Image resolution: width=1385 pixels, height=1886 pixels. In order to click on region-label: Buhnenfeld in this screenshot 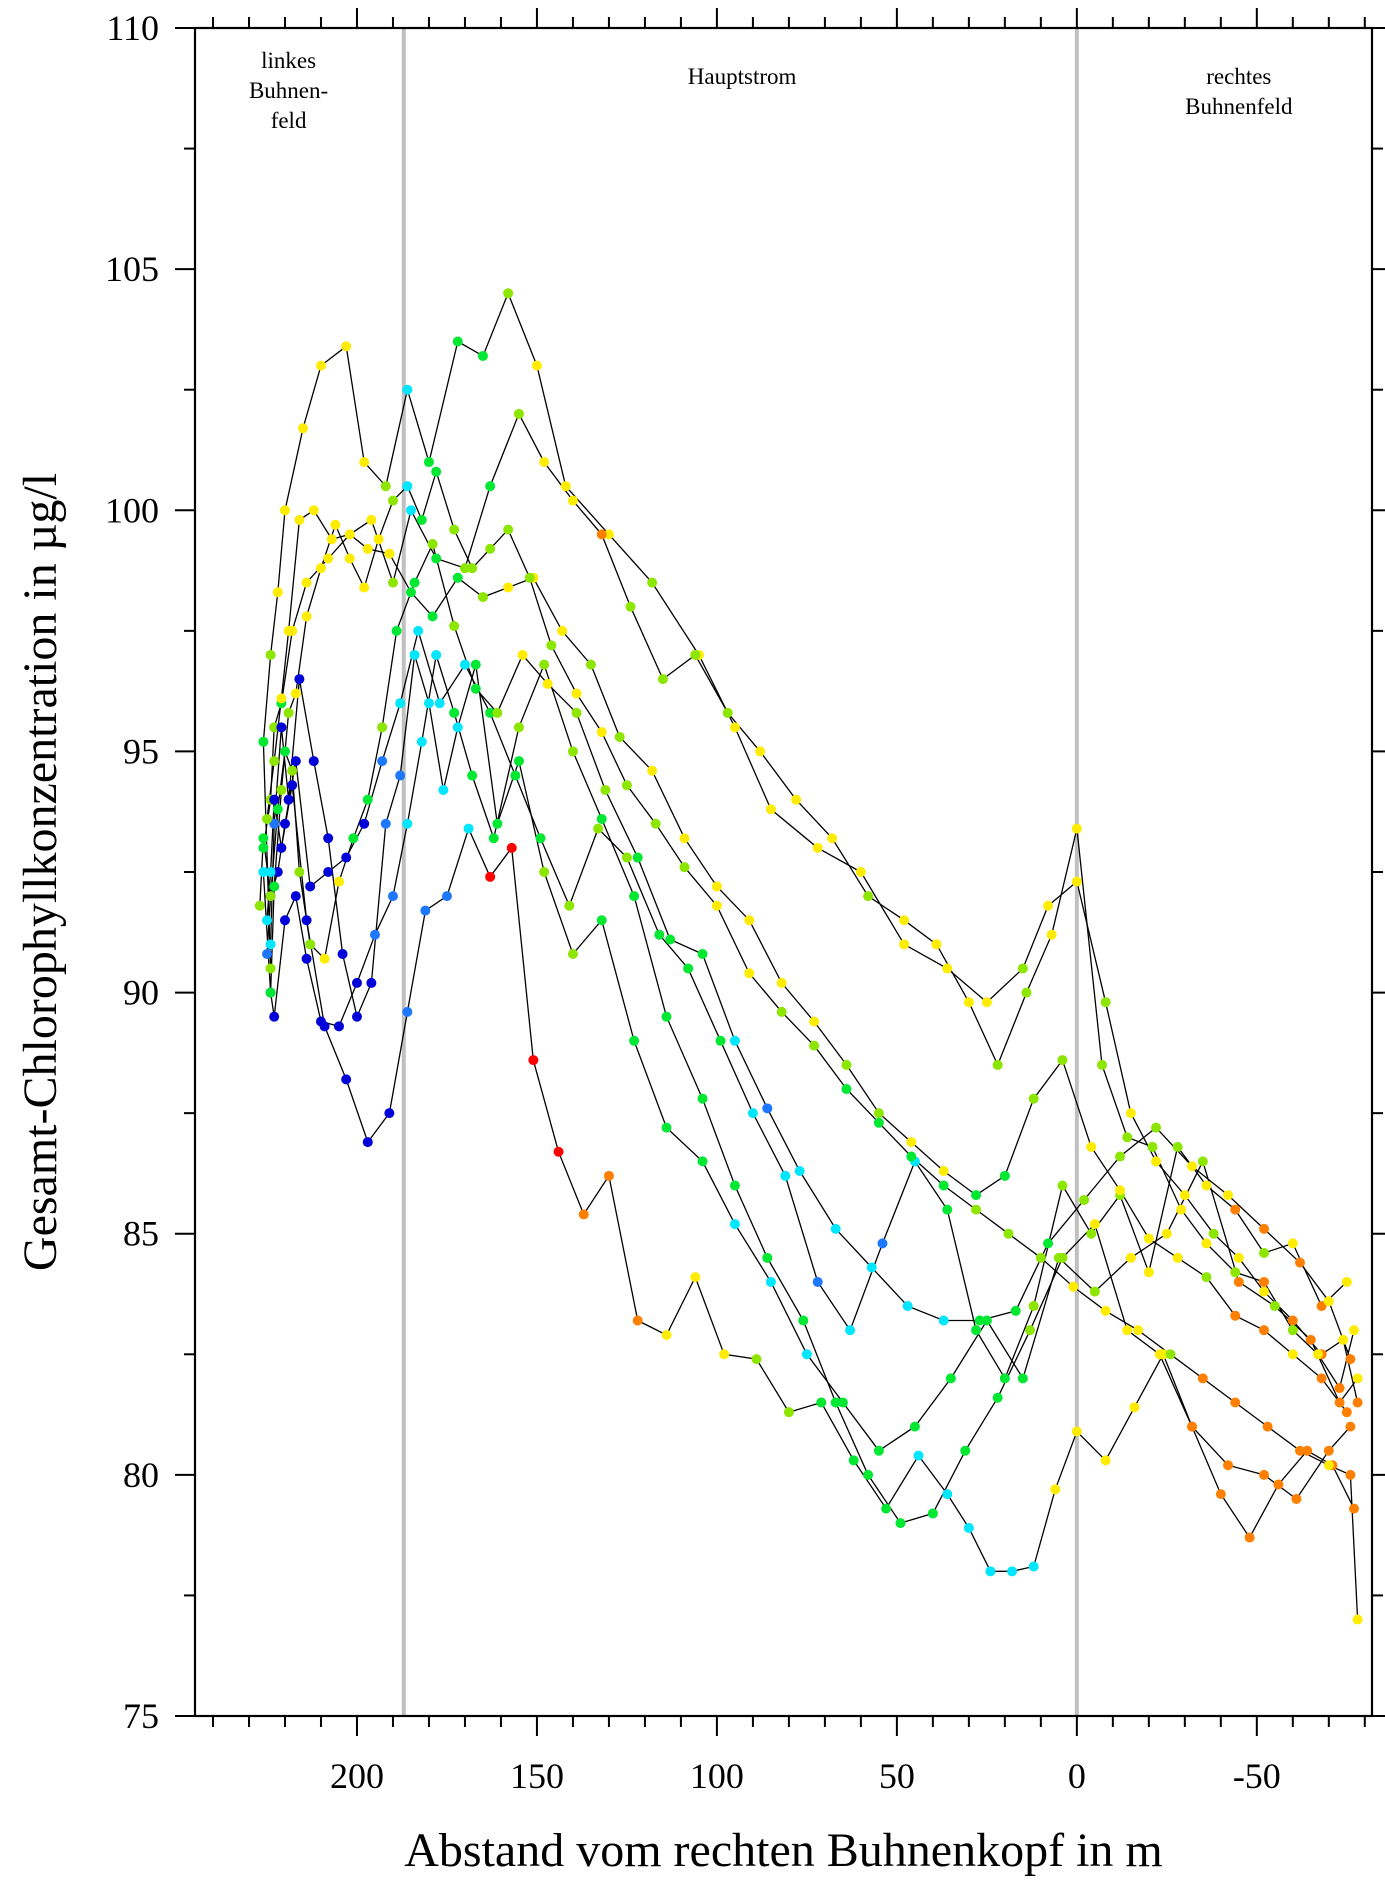, I will do `click(1239, 106)`.